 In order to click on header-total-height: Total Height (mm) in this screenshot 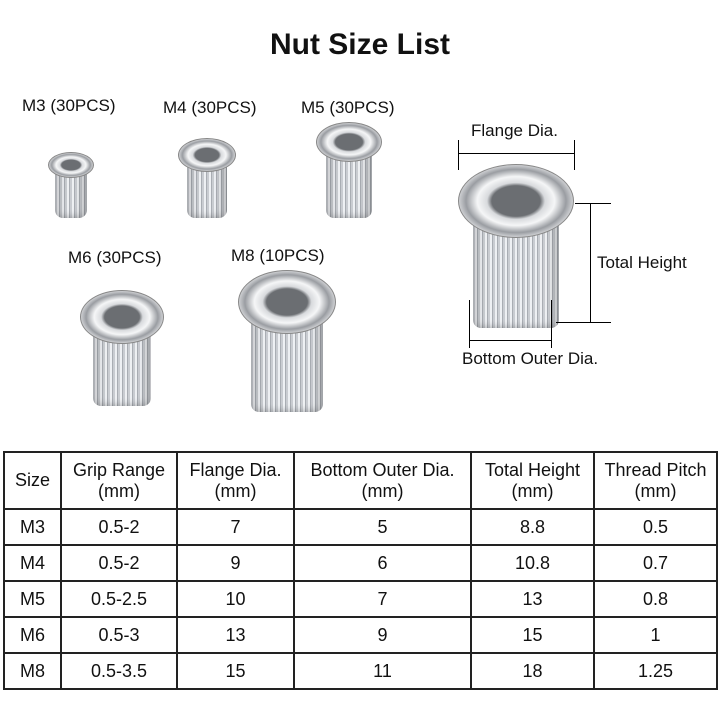, I will do `click(532, 480)`.